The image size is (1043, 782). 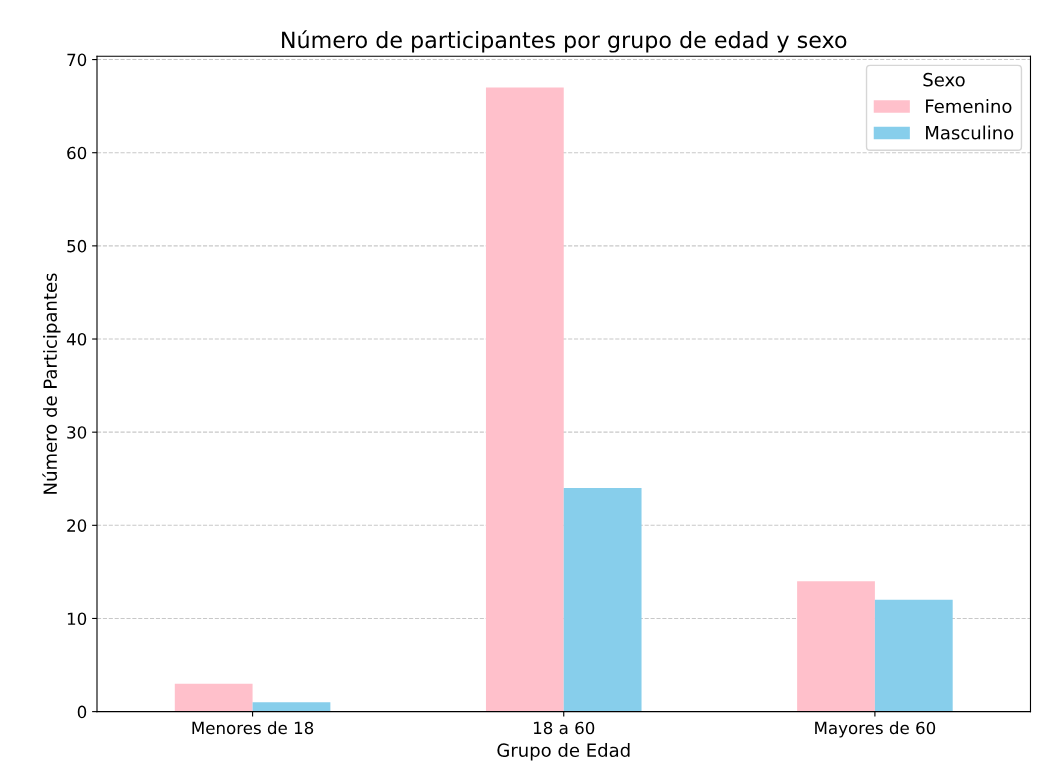 What do you see at coordinates (253, 728) in the screenshot?
I see `x-tick-label: Menores de 18` at bounding box center [253, 728].